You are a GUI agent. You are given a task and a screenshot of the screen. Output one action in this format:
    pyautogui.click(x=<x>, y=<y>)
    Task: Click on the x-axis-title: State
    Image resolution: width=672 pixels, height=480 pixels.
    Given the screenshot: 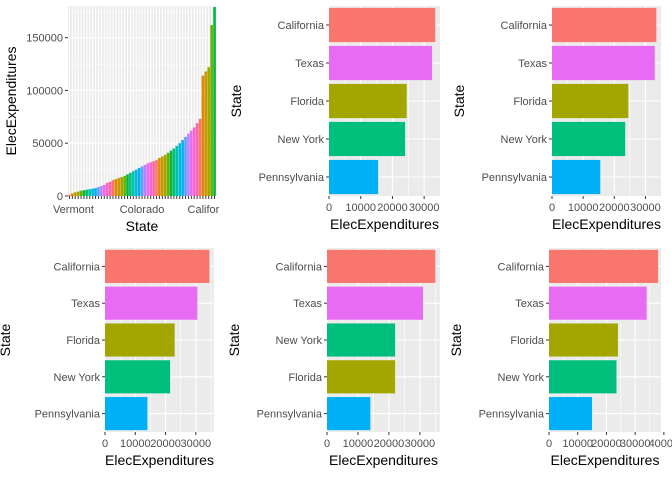 What is the action you would take?
    pyautogui.click(x=142, y=226)
    